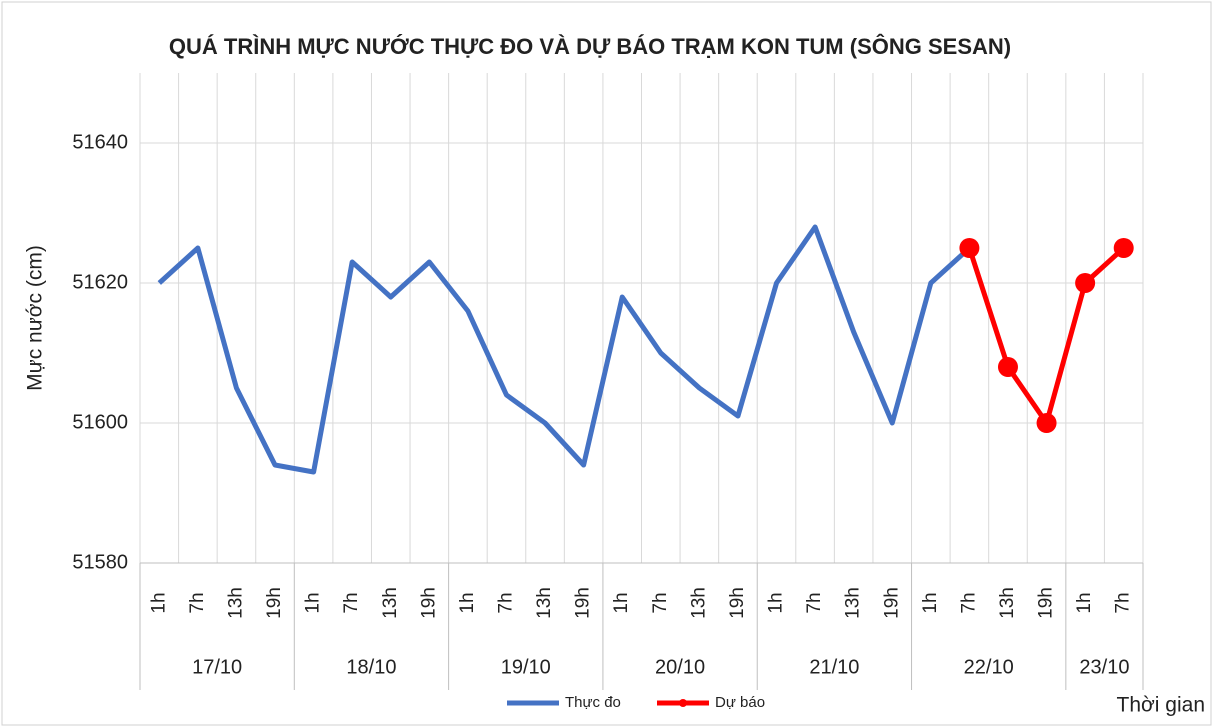  I want to click on group-label: 21/10, so click(834, 667).